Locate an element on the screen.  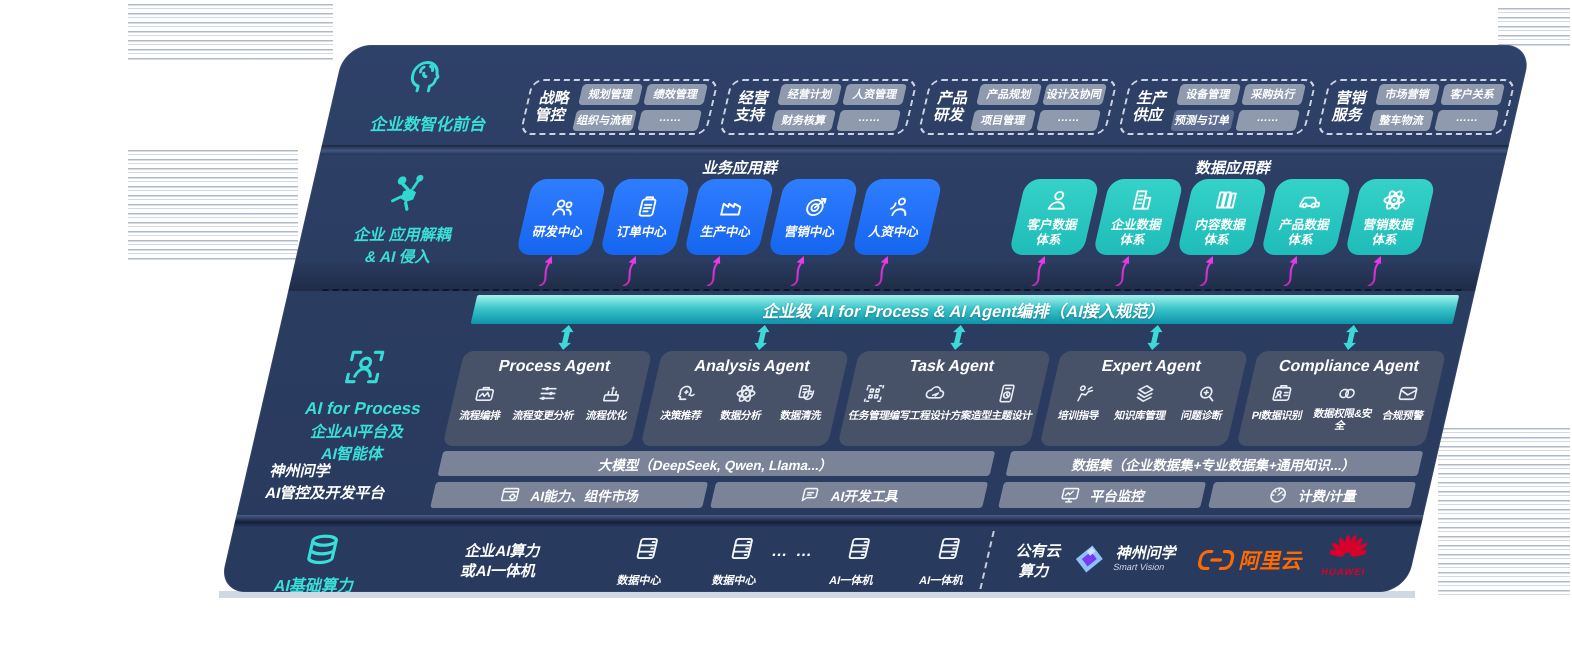
tile-content-data: 内容数据体系 is located at coordinates (1222, 217).